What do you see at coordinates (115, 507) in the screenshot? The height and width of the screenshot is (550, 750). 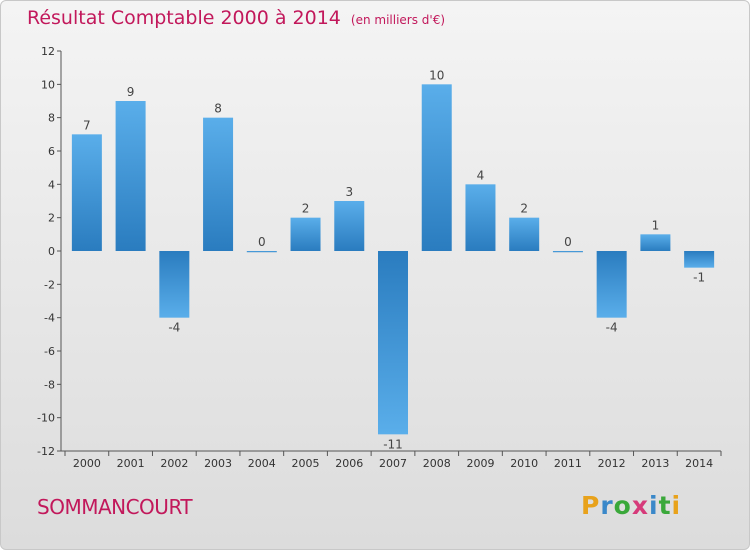 I see `commune-name: SOMMANCOURT` at bounding box center [115, 507].